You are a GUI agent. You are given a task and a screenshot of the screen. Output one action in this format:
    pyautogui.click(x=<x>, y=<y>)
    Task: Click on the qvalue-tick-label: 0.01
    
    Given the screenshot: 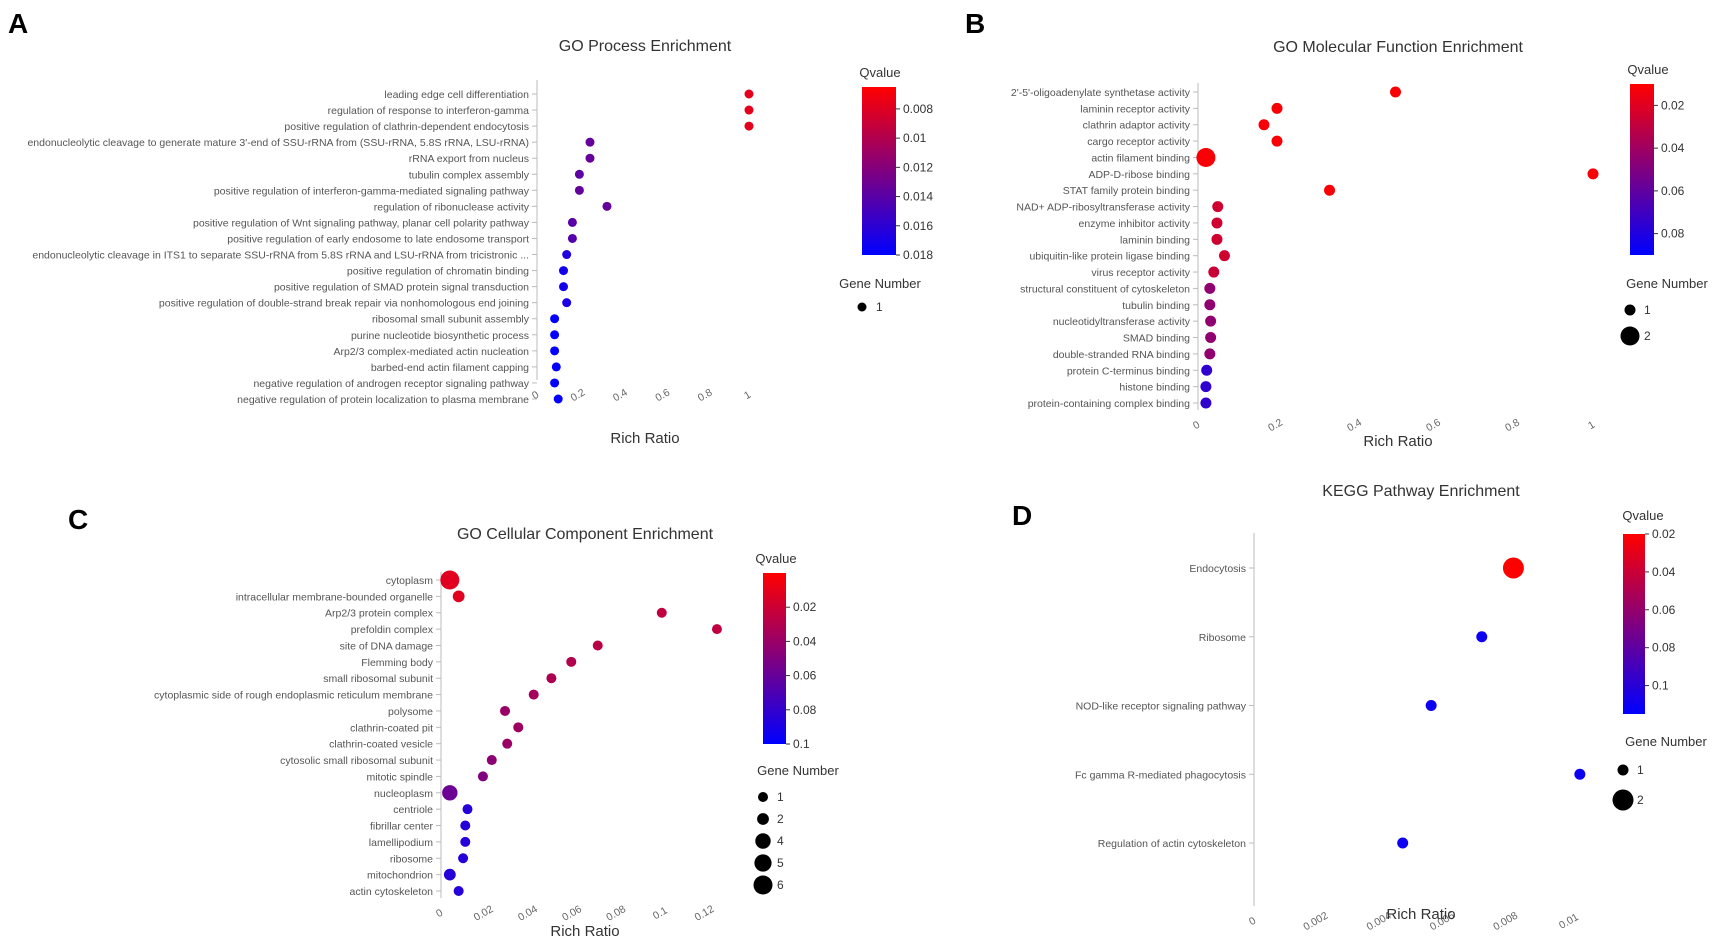 What is the action you would take?
    pyautogui.click(x=915, y=138)
    